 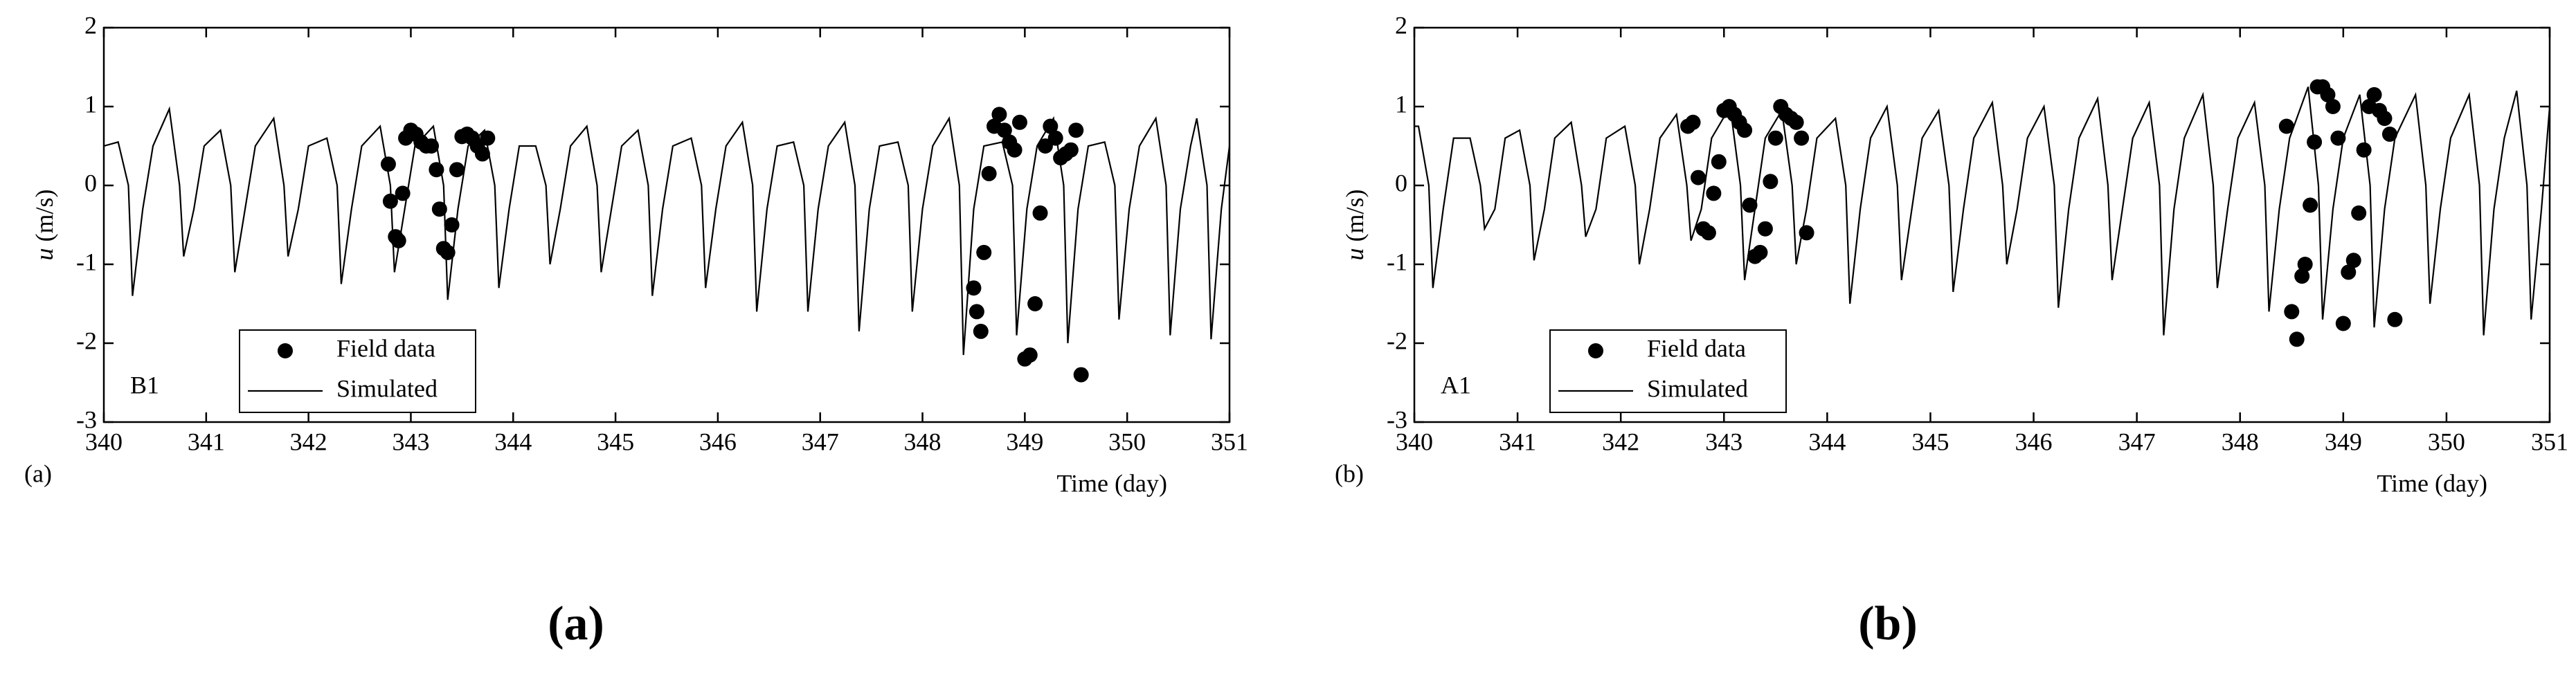 What do you see at coordinates (1349, 473) in the screenshot?
I see `panel-label: (b)` at bounding box center [1349, 473].